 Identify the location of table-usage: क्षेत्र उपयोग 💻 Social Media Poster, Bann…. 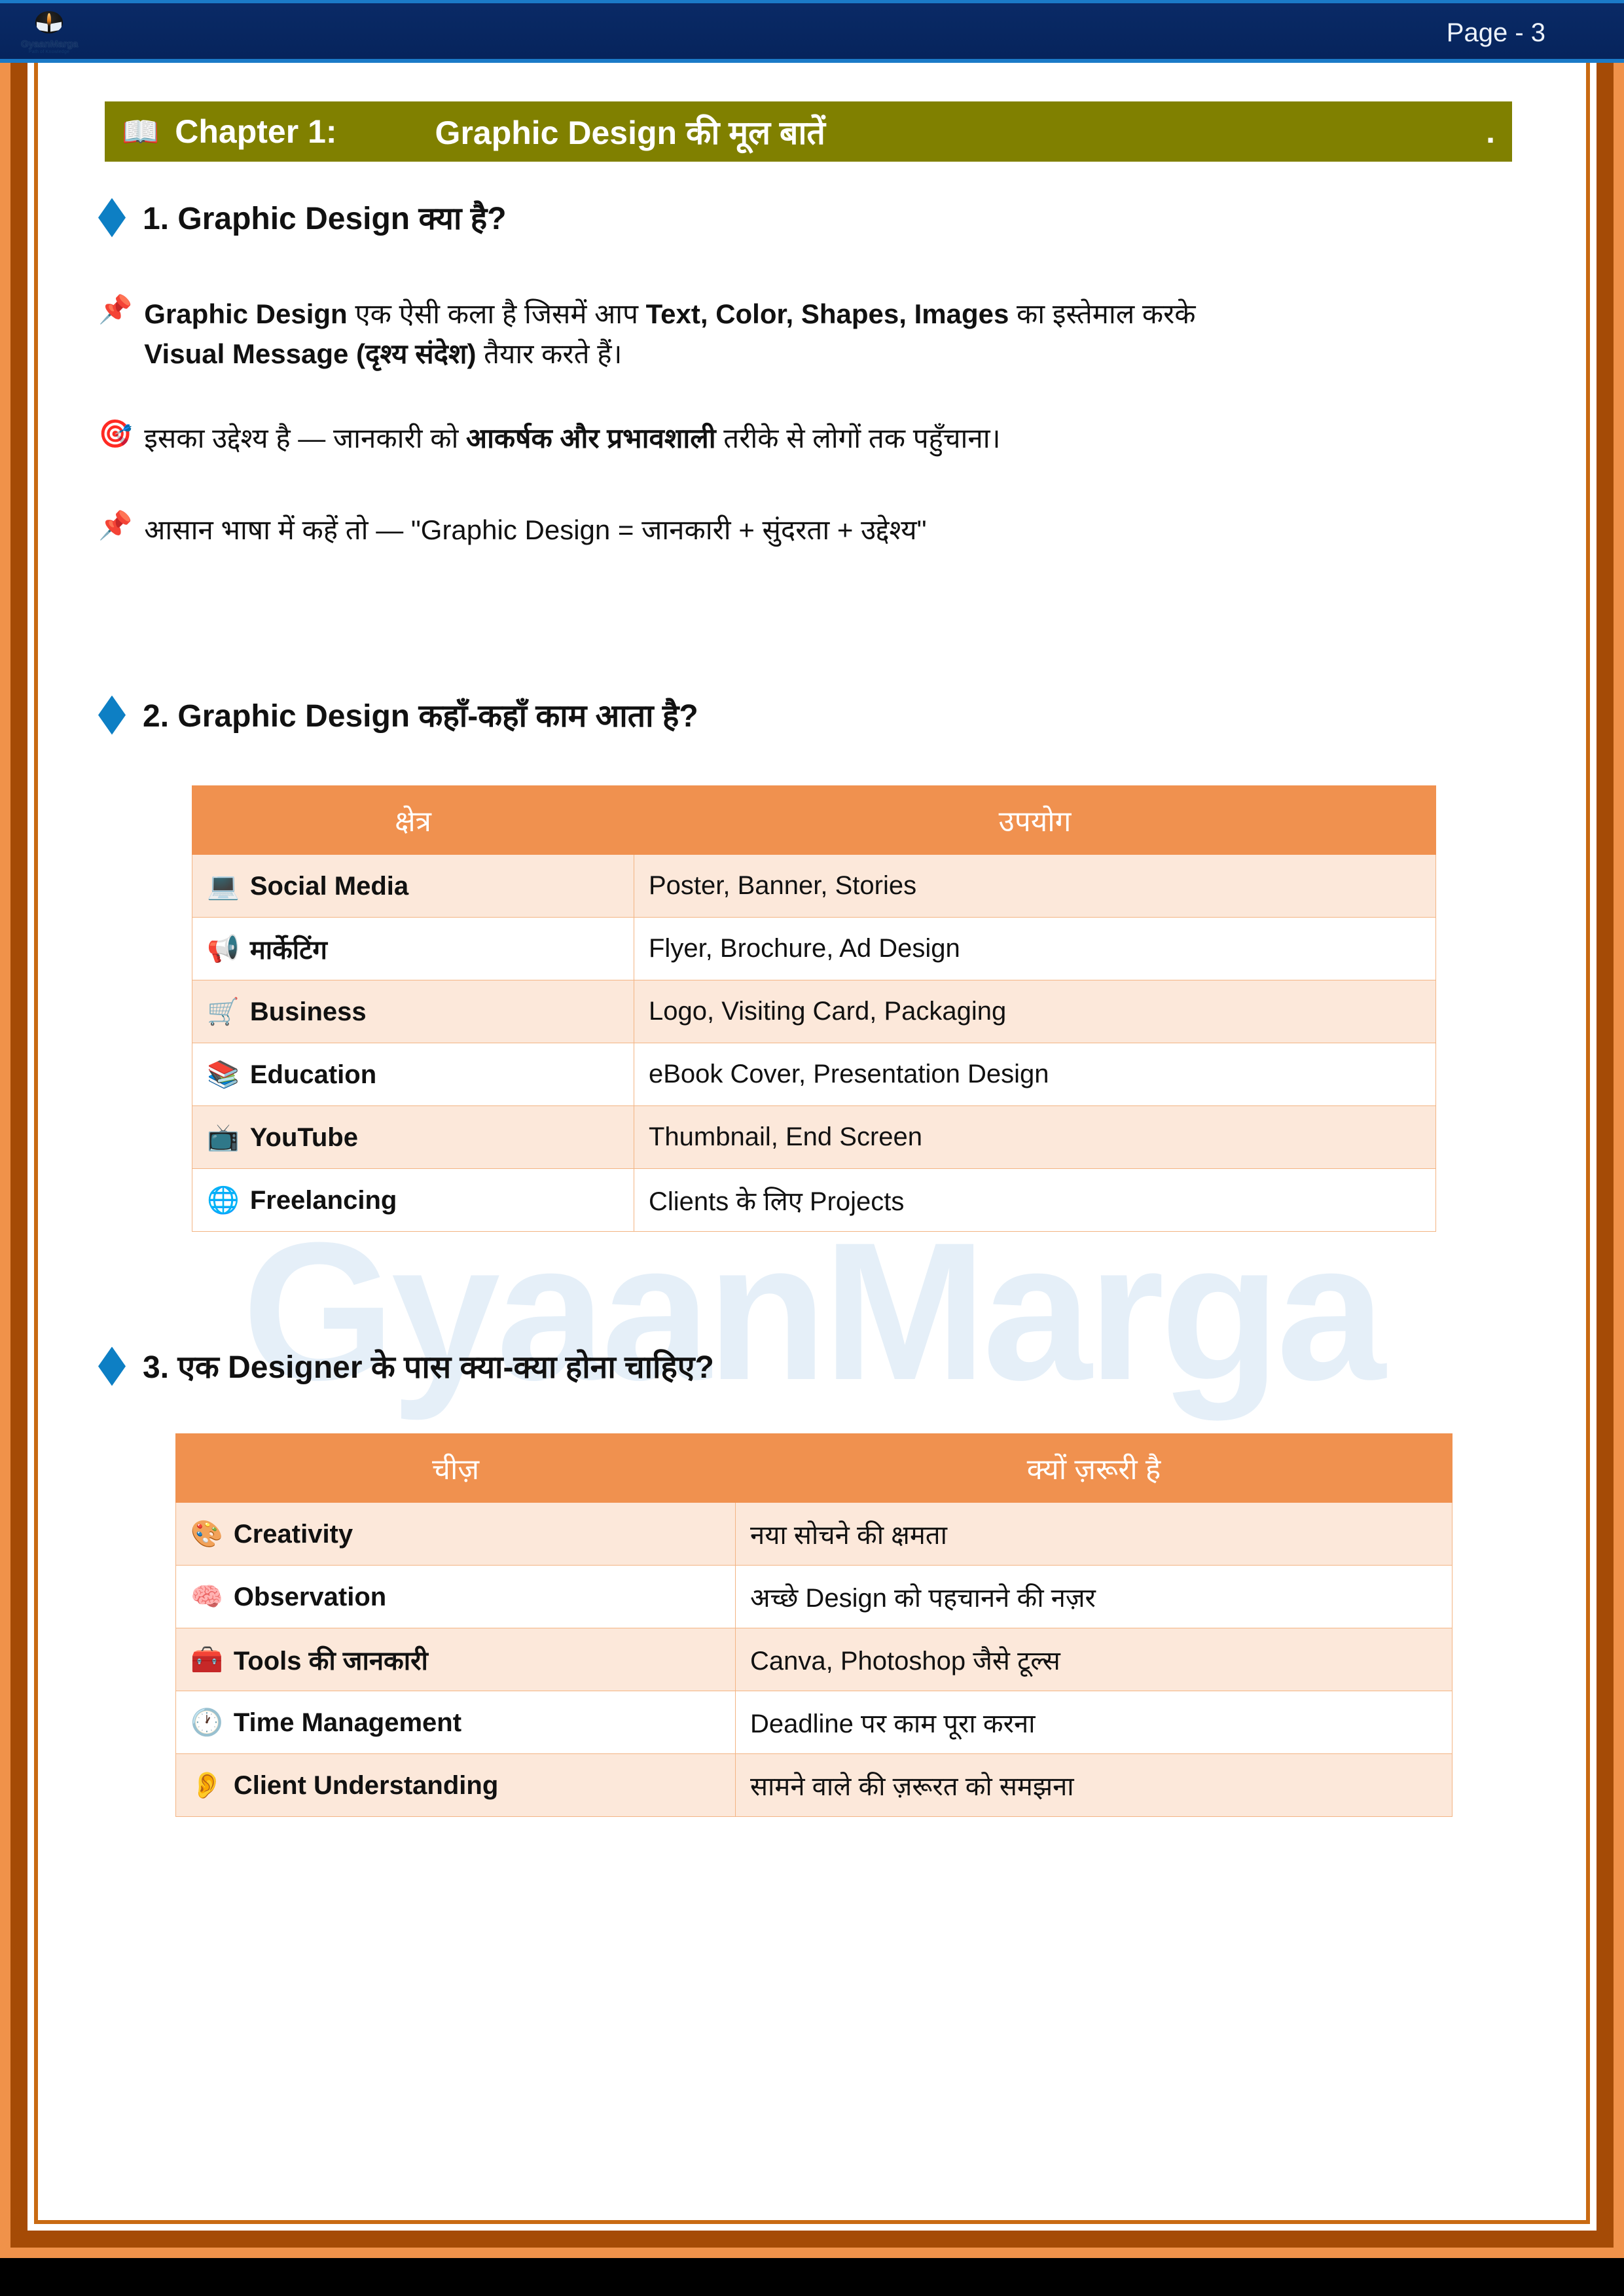
(814, 1008).